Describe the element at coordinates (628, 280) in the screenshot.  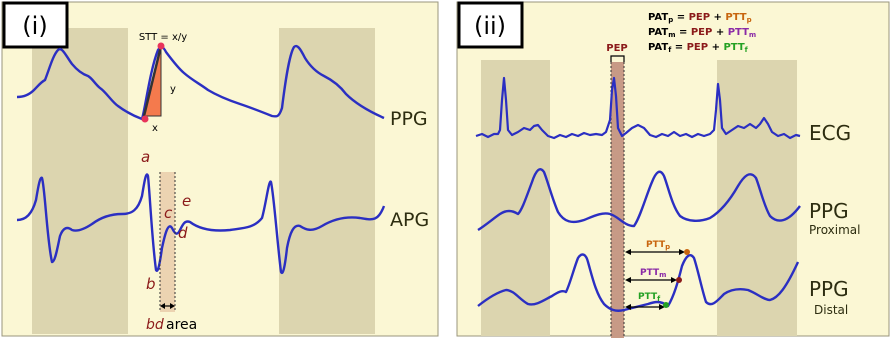
I see `pttm-arrow-left-head` at that location.